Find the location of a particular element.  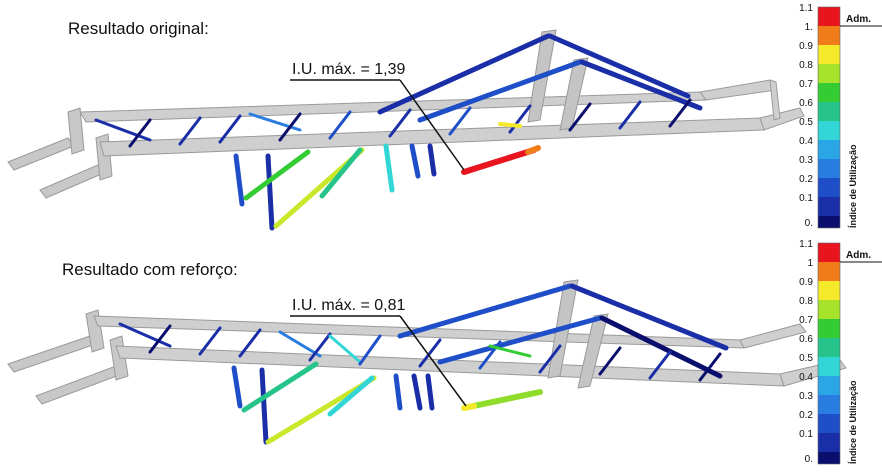

scale-tick: 1. is located at coordinates (809, 27).